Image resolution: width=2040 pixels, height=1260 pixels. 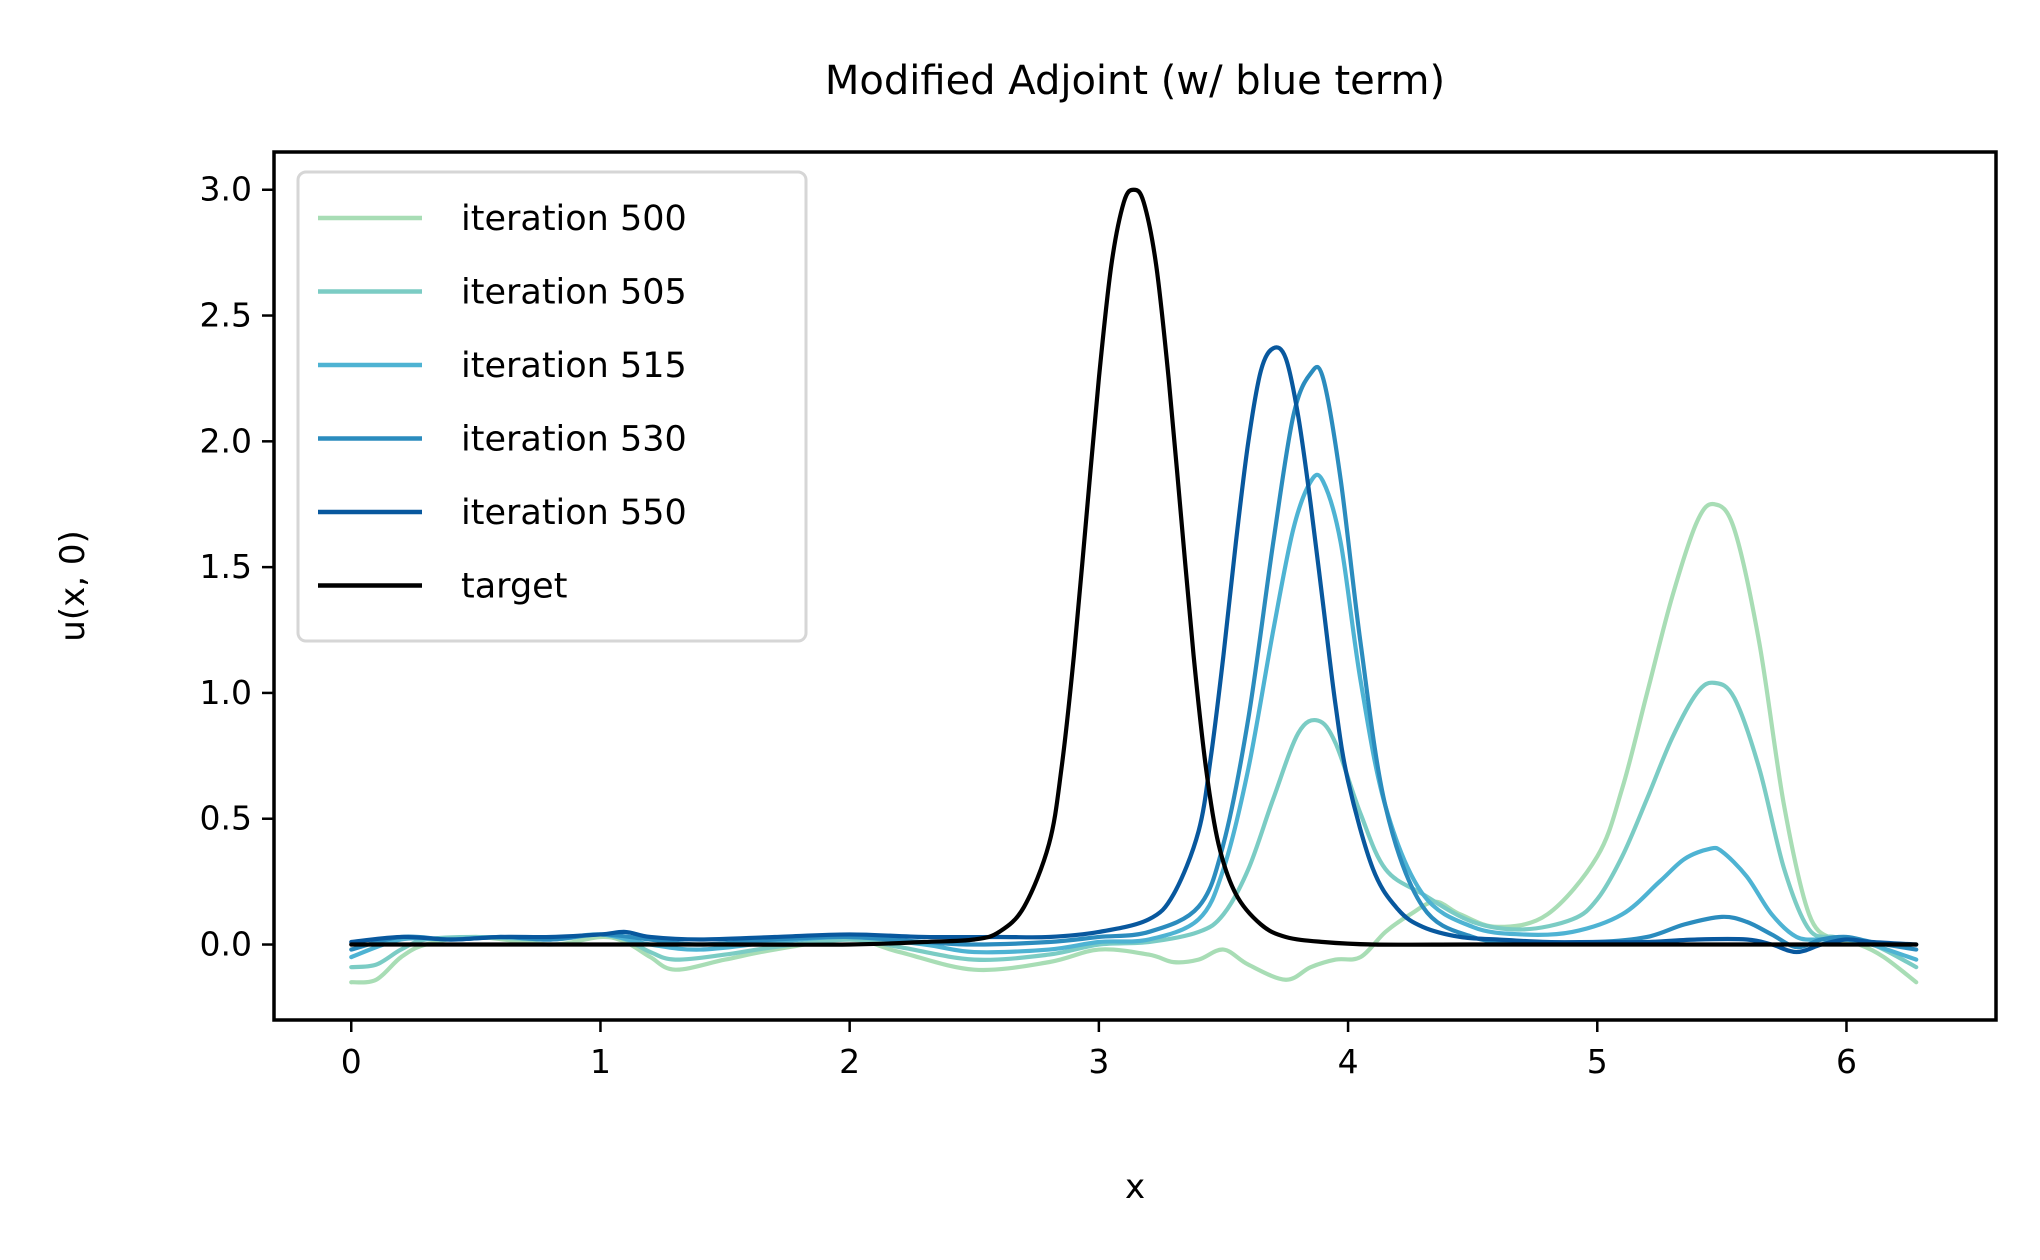 I want to click on y-tick-label: 3.0, so click(x=226, y=189).